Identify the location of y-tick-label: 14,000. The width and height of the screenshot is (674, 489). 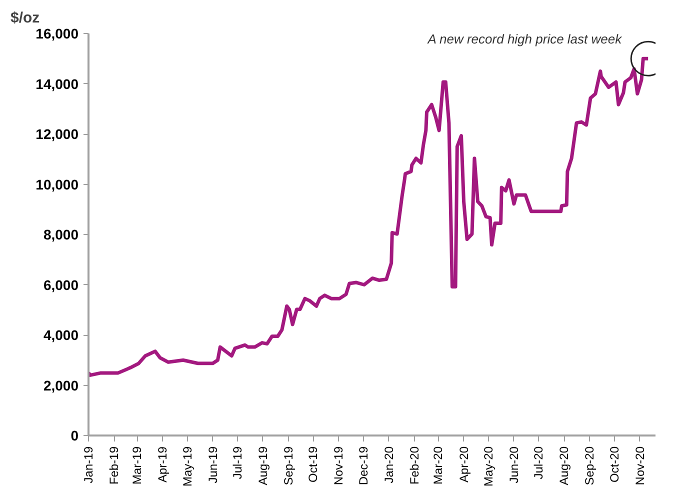
(57, 84).